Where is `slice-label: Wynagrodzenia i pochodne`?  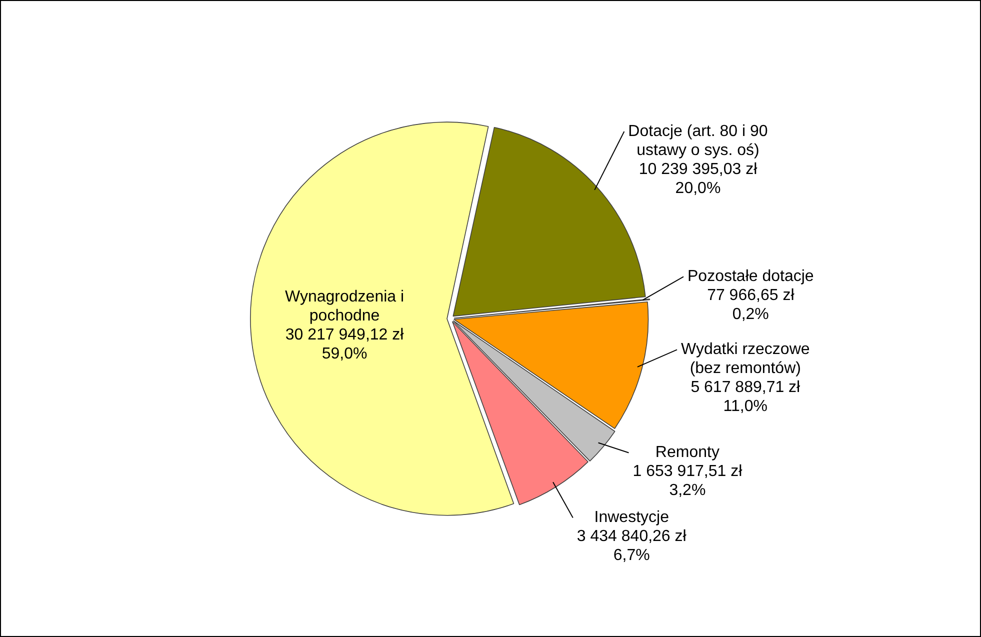
slice-label: Wynagrodzenia i pochodne is located at coordinates (344, 306).